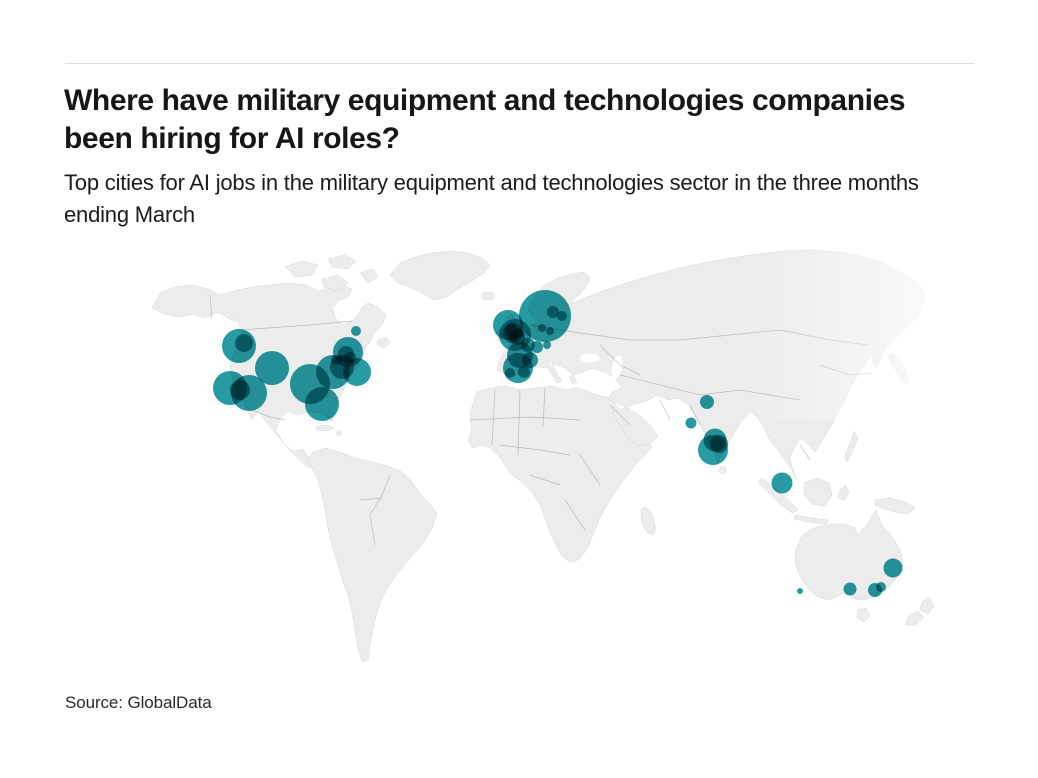 Image resolution: width=1038 pixels, height=778 pixels. What do you see at coordinates (519, 63) in the screenshot?
I see `top-rule` at bounding box center [519, 63].